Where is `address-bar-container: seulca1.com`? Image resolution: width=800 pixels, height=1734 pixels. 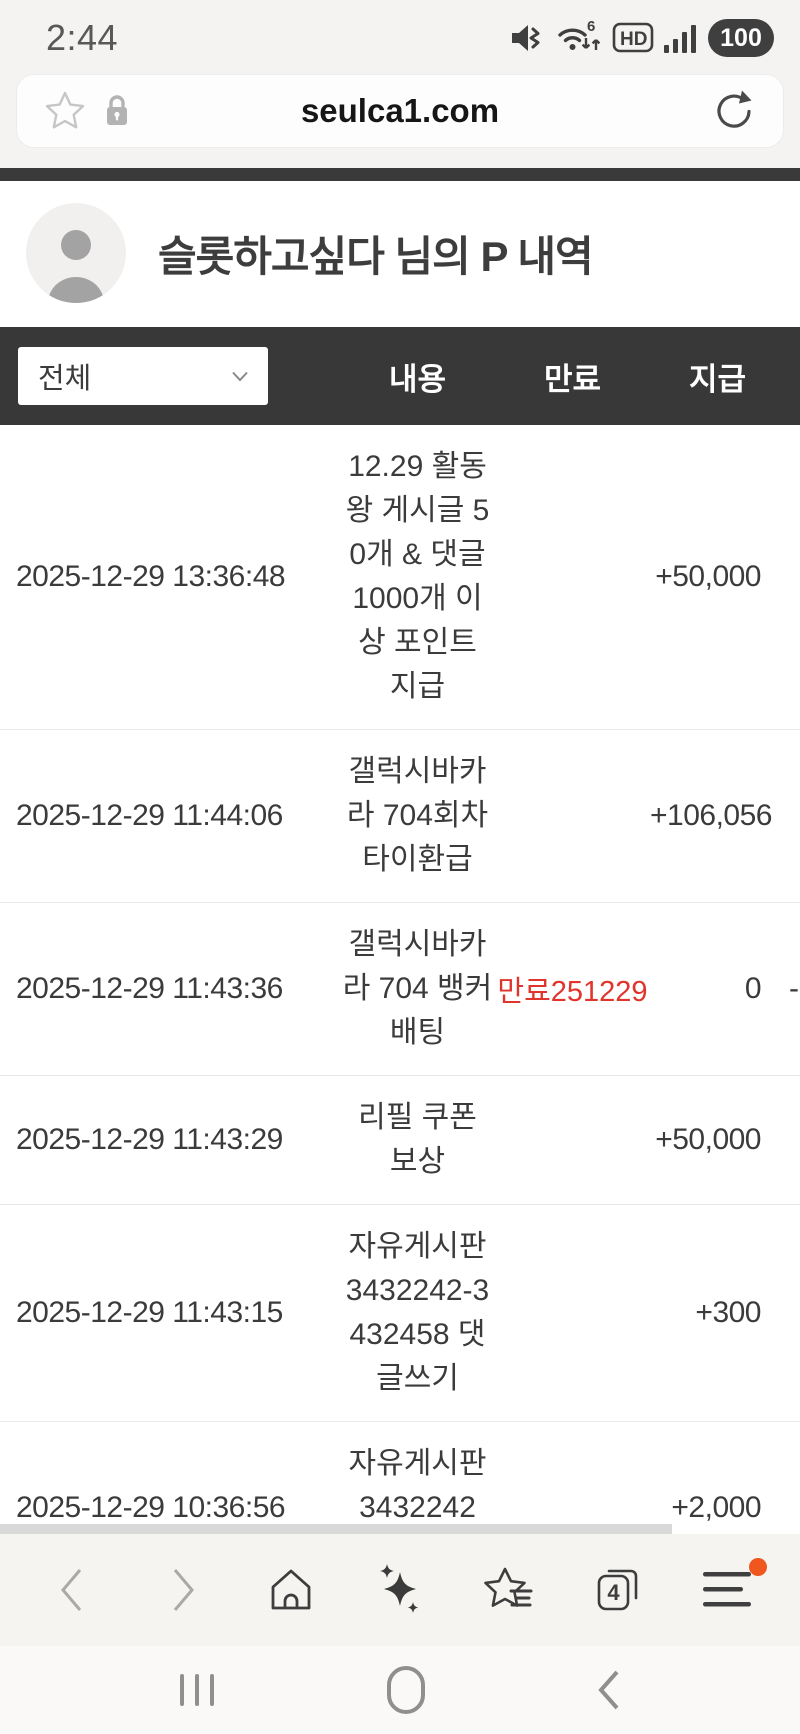 address-bar-container: seulca1.com is located at coordinates (400, 107).